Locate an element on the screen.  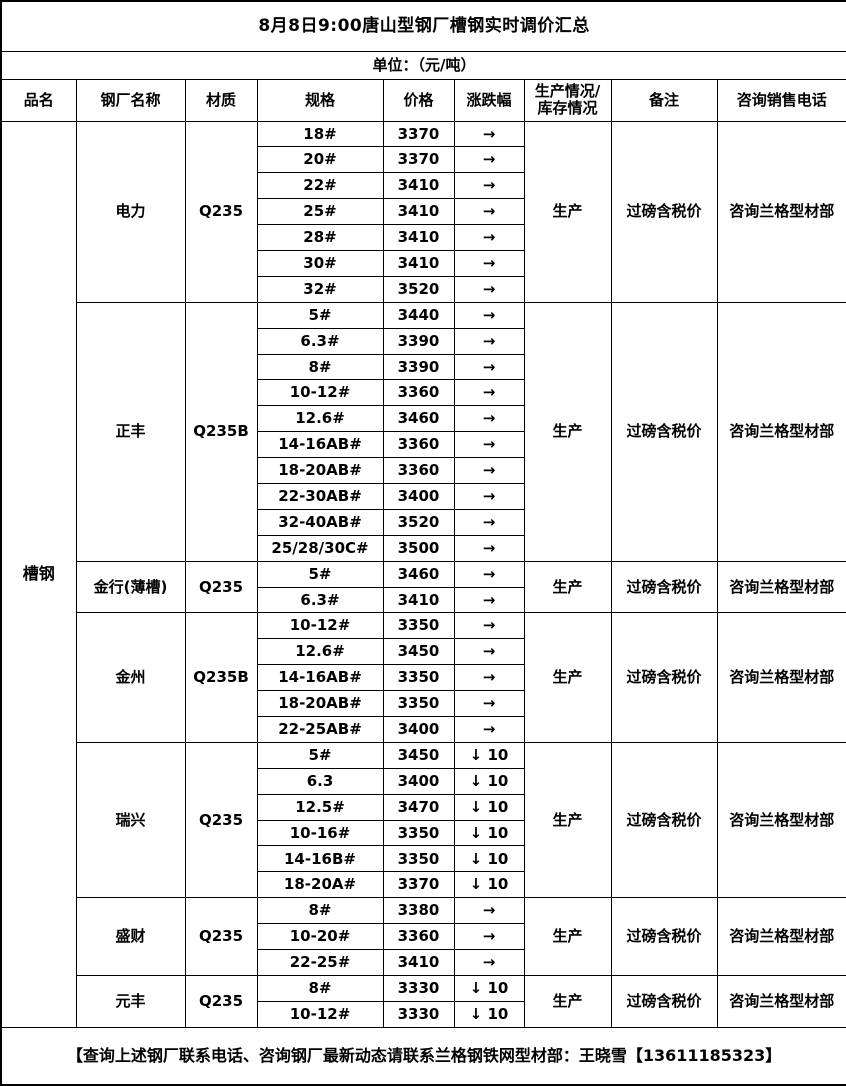
table-row: 瑞兴 Q235 5# 3450 ↓ 10 生产 过磅含税价 咨询兰格型材部 is located at coordinates (423, 820).